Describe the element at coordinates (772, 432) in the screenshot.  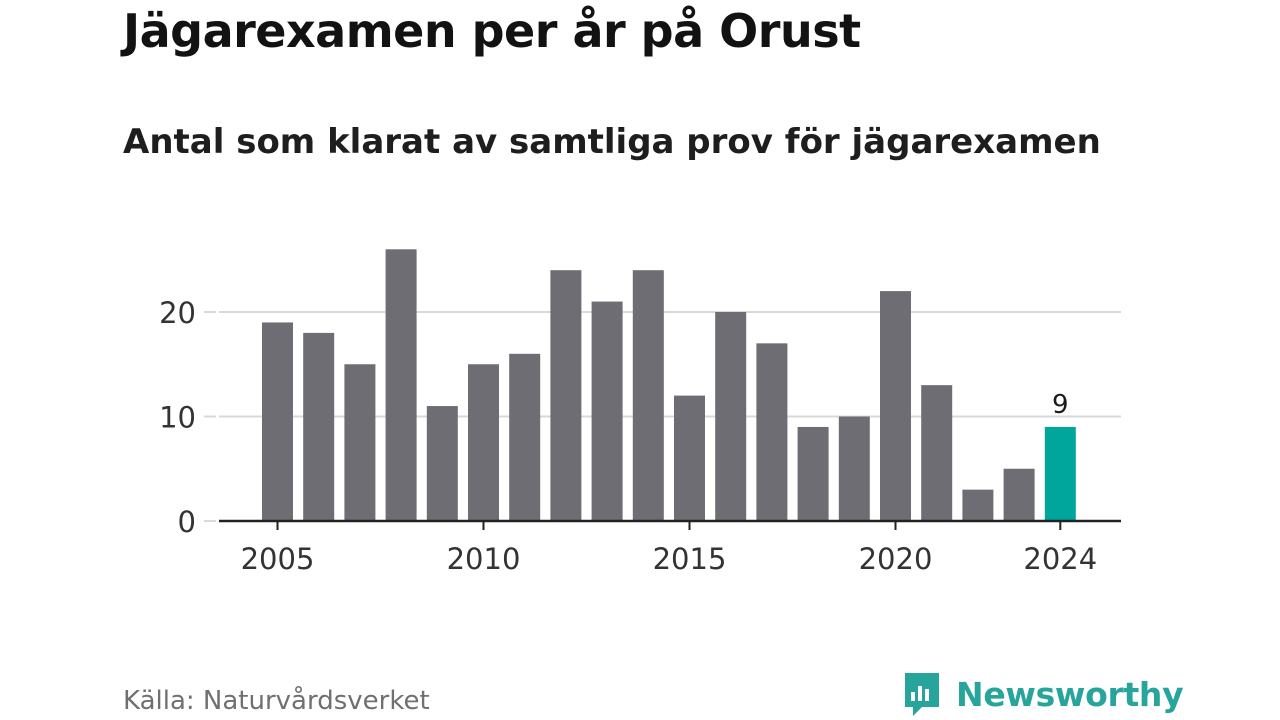
I see `bar-2017` at that location.